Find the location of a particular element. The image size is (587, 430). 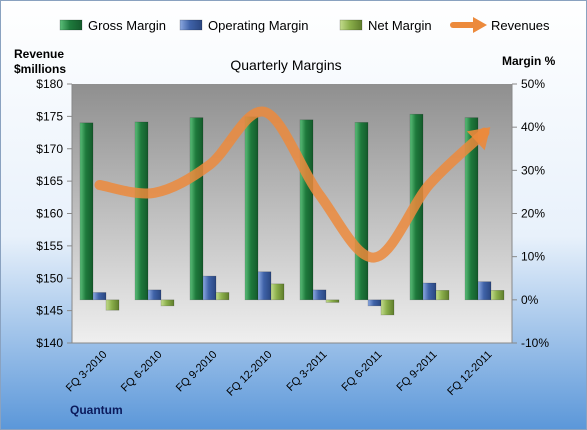

right-axis-tick-label: -10% is located at coordinates (535, 343).